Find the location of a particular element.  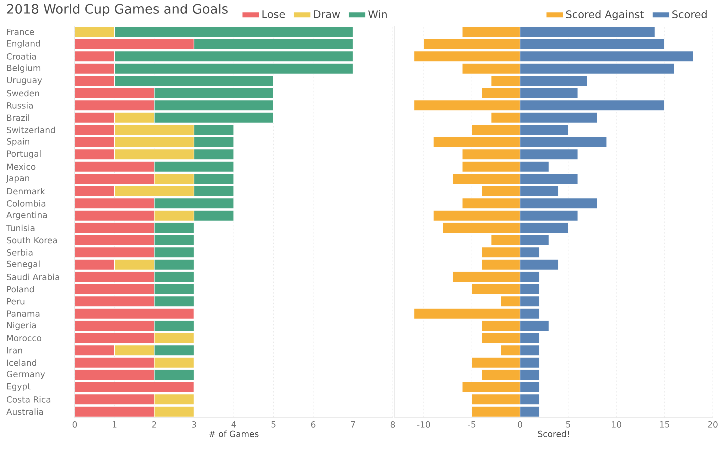

y-tick-label: Australia is located at coordinates (25, 412).